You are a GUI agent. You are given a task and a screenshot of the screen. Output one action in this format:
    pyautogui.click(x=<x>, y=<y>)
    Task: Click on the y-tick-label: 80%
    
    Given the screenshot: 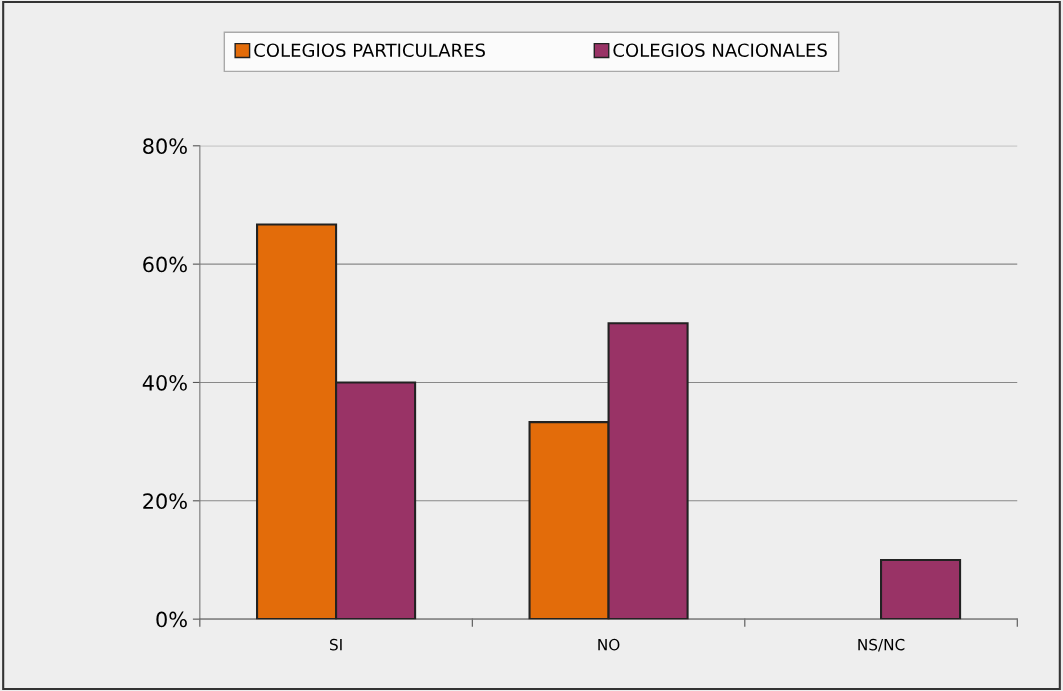 What is the action you would take?
    pyautogui.click(x=165, y=146)
    